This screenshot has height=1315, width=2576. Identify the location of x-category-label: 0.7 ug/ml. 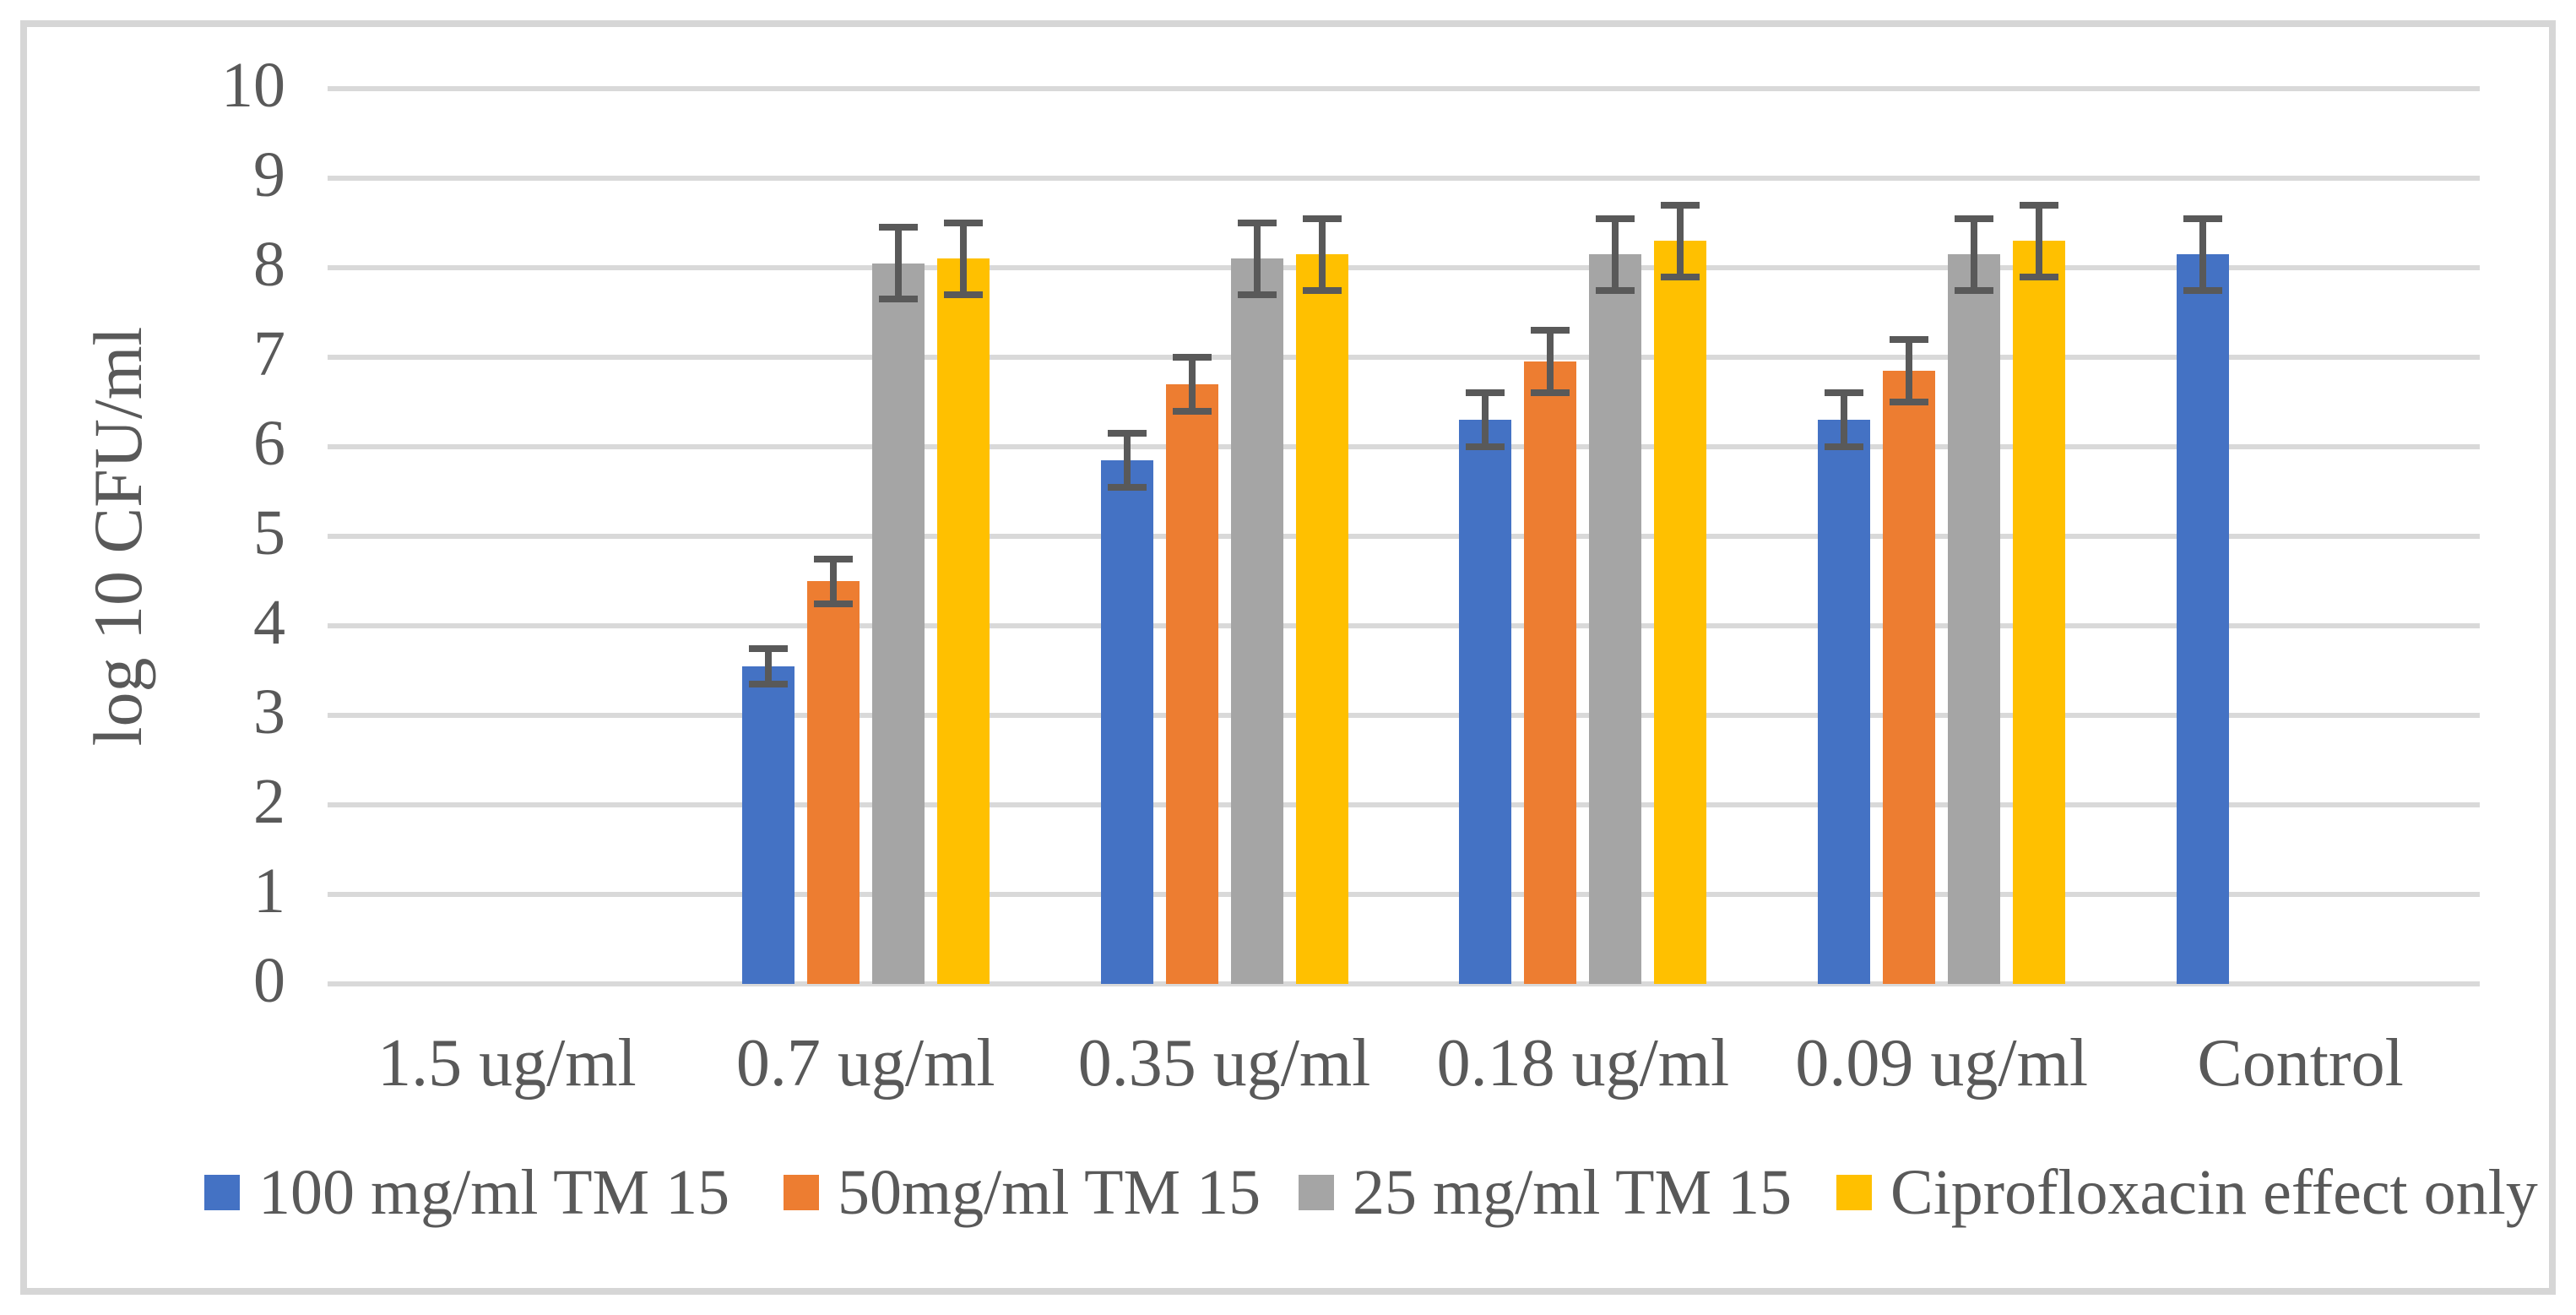
(865, 1063).